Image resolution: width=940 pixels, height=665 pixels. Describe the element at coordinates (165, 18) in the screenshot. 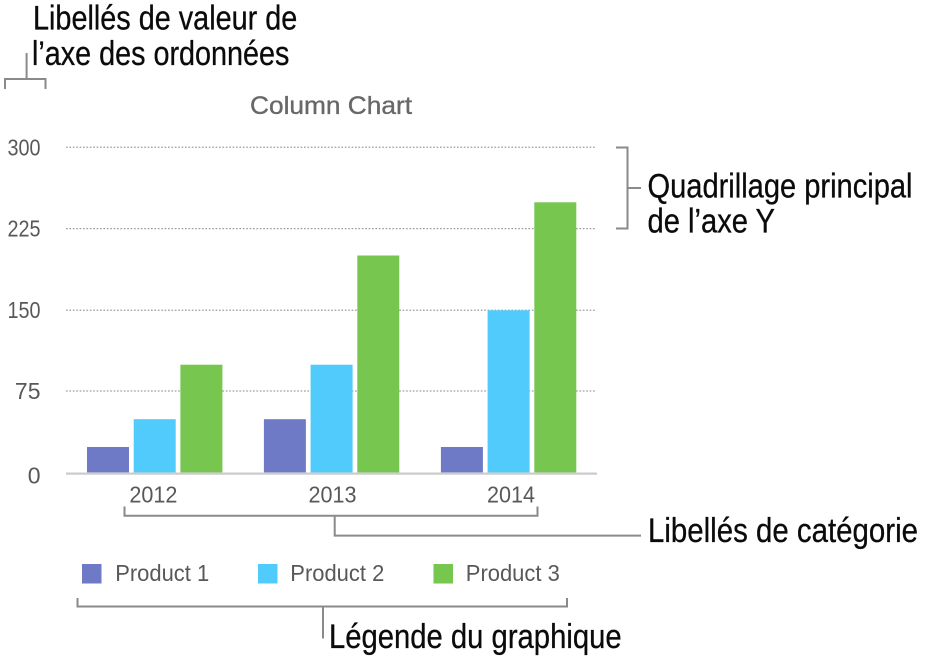

I see `svg-text: Libellés de valeur de` at that location.